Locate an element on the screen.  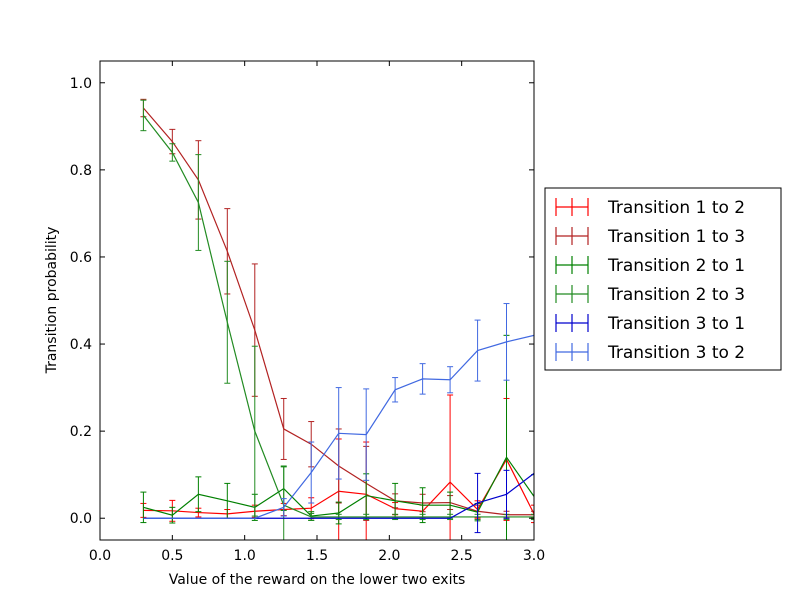
legend-entry: Transition 3 to 1 is located at coordinates (650, 324).